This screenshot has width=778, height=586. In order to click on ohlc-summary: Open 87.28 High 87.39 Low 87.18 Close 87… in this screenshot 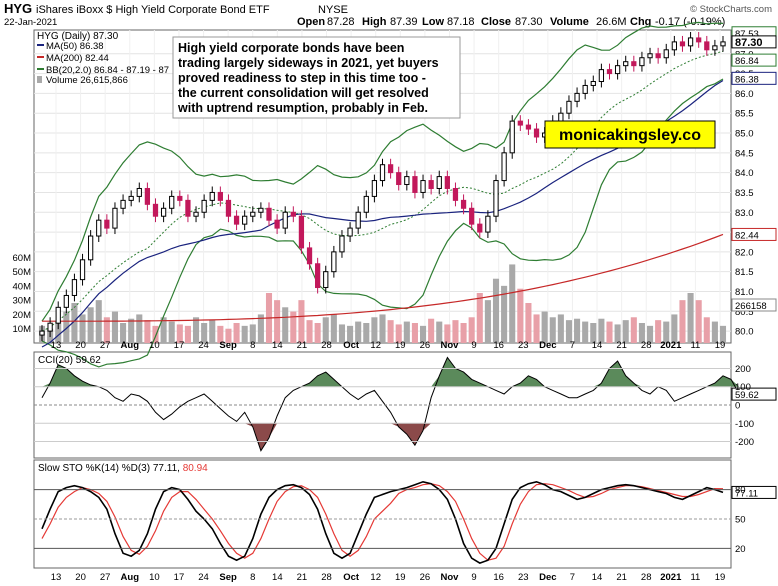, I will do `click(511, 22)`.